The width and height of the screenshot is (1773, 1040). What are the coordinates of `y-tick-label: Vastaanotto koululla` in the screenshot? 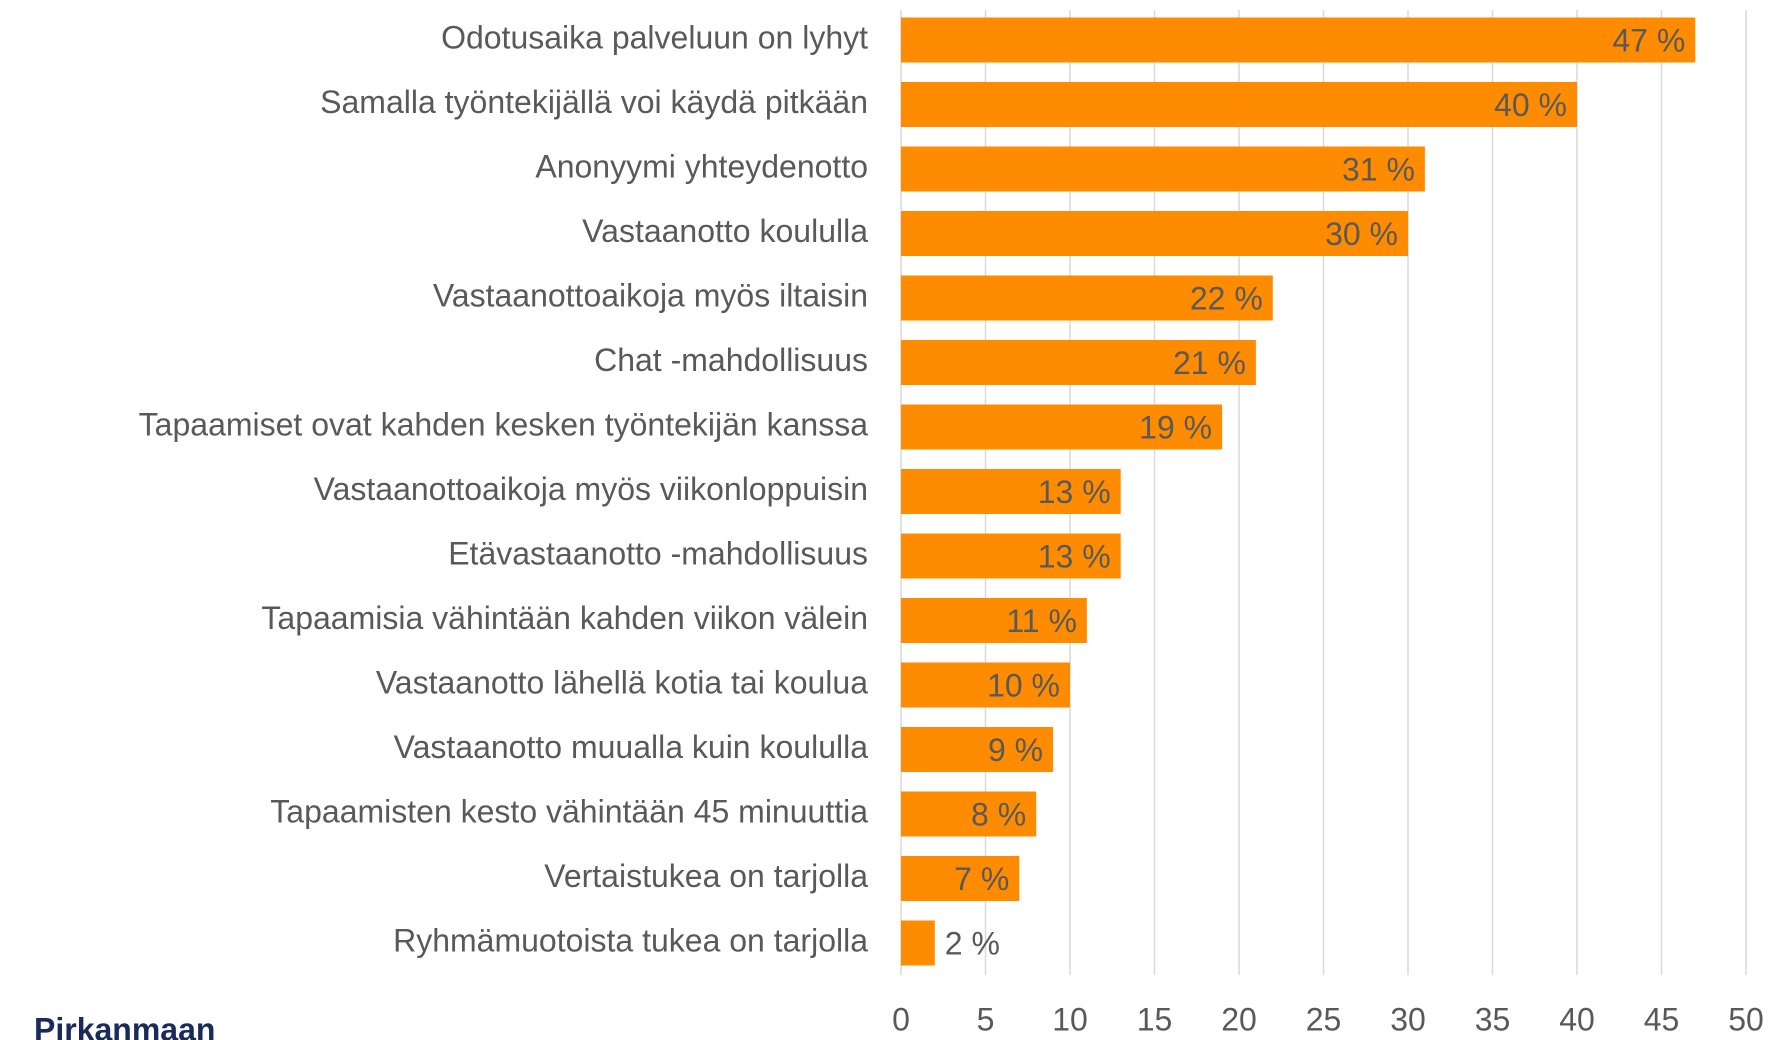 It's located at (725, 231).